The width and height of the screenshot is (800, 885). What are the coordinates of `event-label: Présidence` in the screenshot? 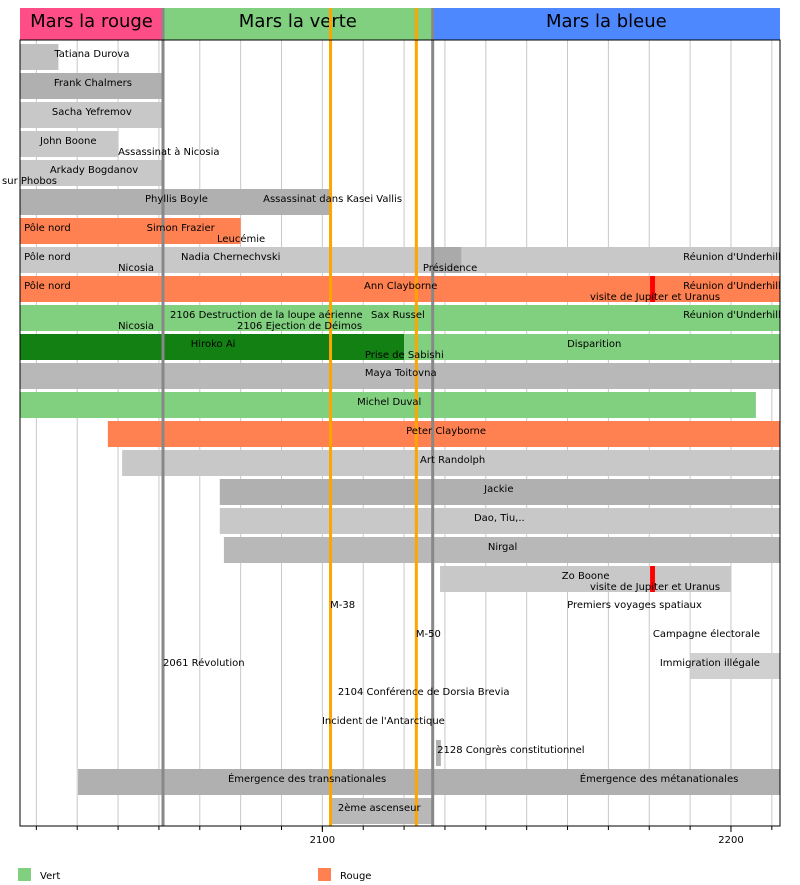 It's located at (450, 268).